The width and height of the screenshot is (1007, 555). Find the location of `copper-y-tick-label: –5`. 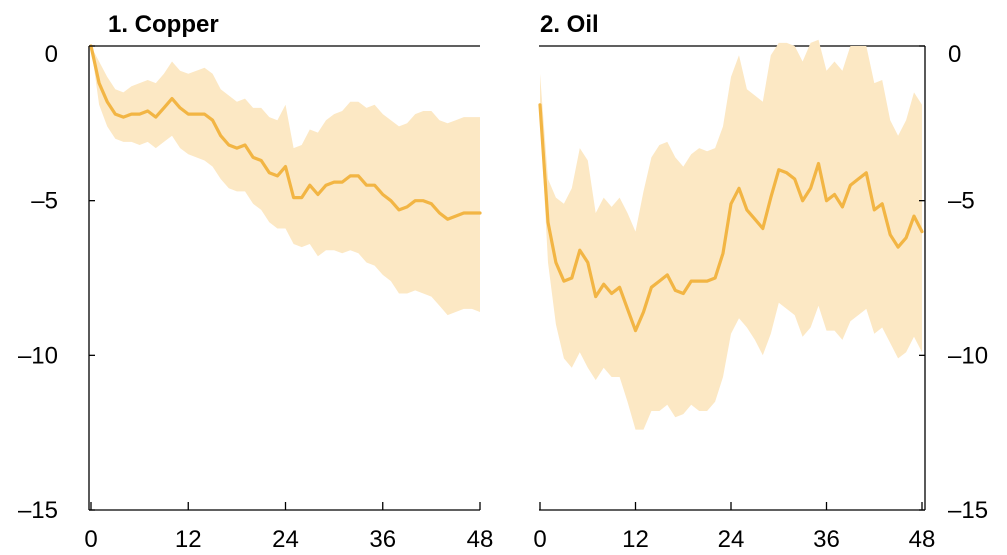

copper-y-tick-label: –5 is located at coordinates (44, 201).